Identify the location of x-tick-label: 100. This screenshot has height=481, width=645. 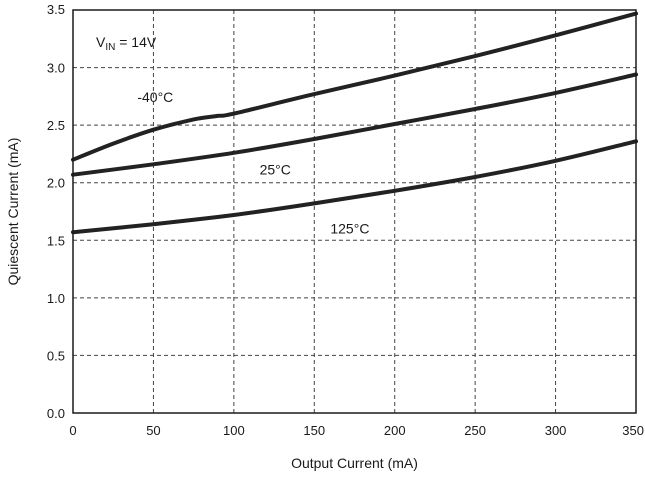
(234, 430).